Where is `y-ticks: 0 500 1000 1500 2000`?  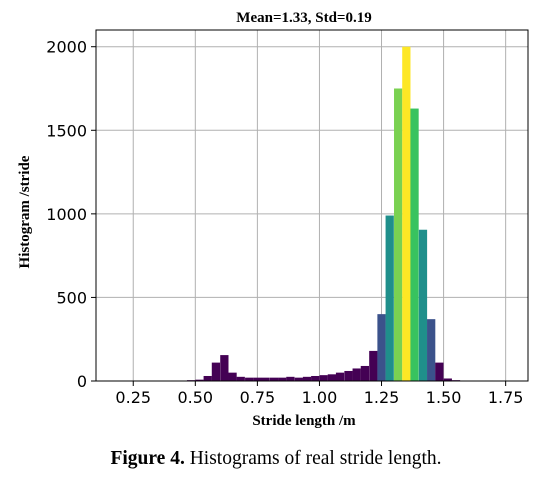
y-ticks: 0 500 1000 1500 2000 is located at coordinates (71, 214).